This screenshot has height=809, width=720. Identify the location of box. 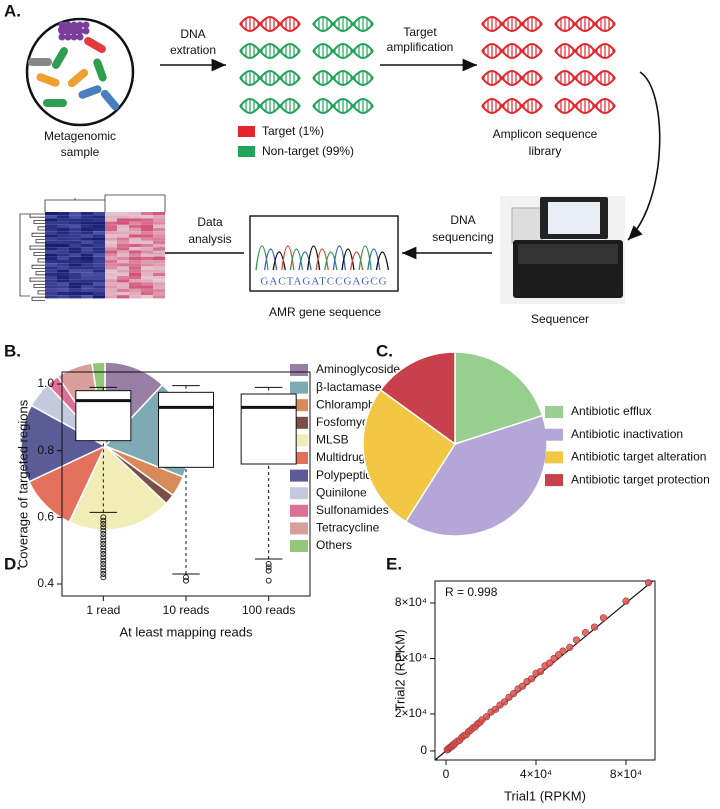
(103, 416).